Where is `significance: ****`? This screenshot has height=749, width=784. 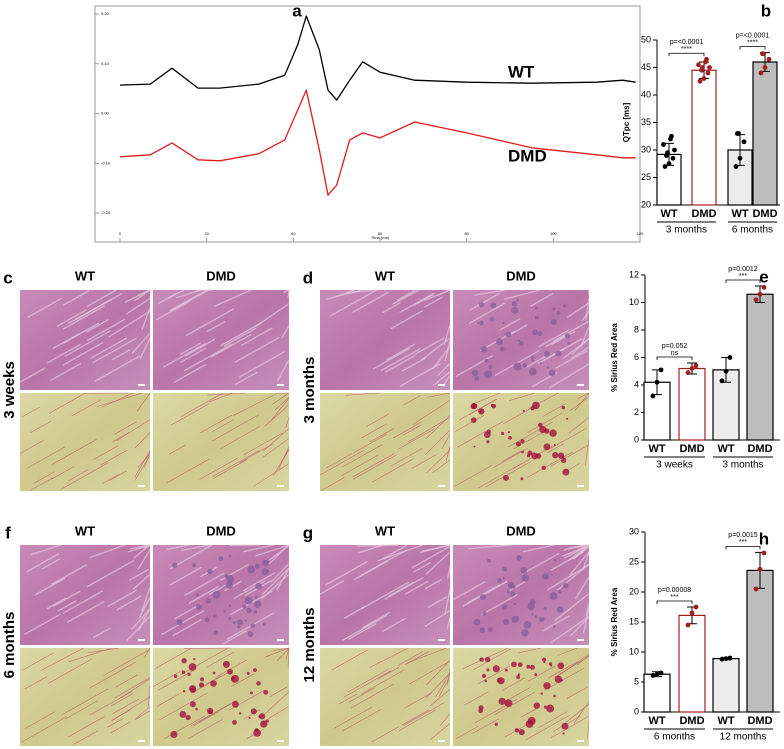 significance: **** is located at coordinates (752, 42).